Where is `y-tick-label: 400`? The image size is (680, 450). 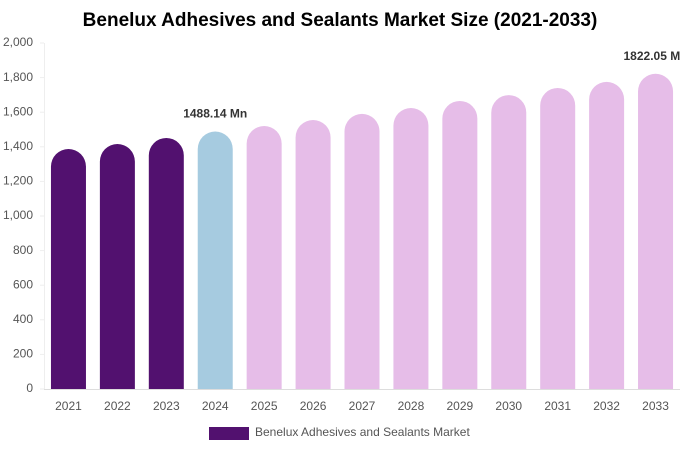
y-tick-label: 400 is located at coordinates (23, 319).